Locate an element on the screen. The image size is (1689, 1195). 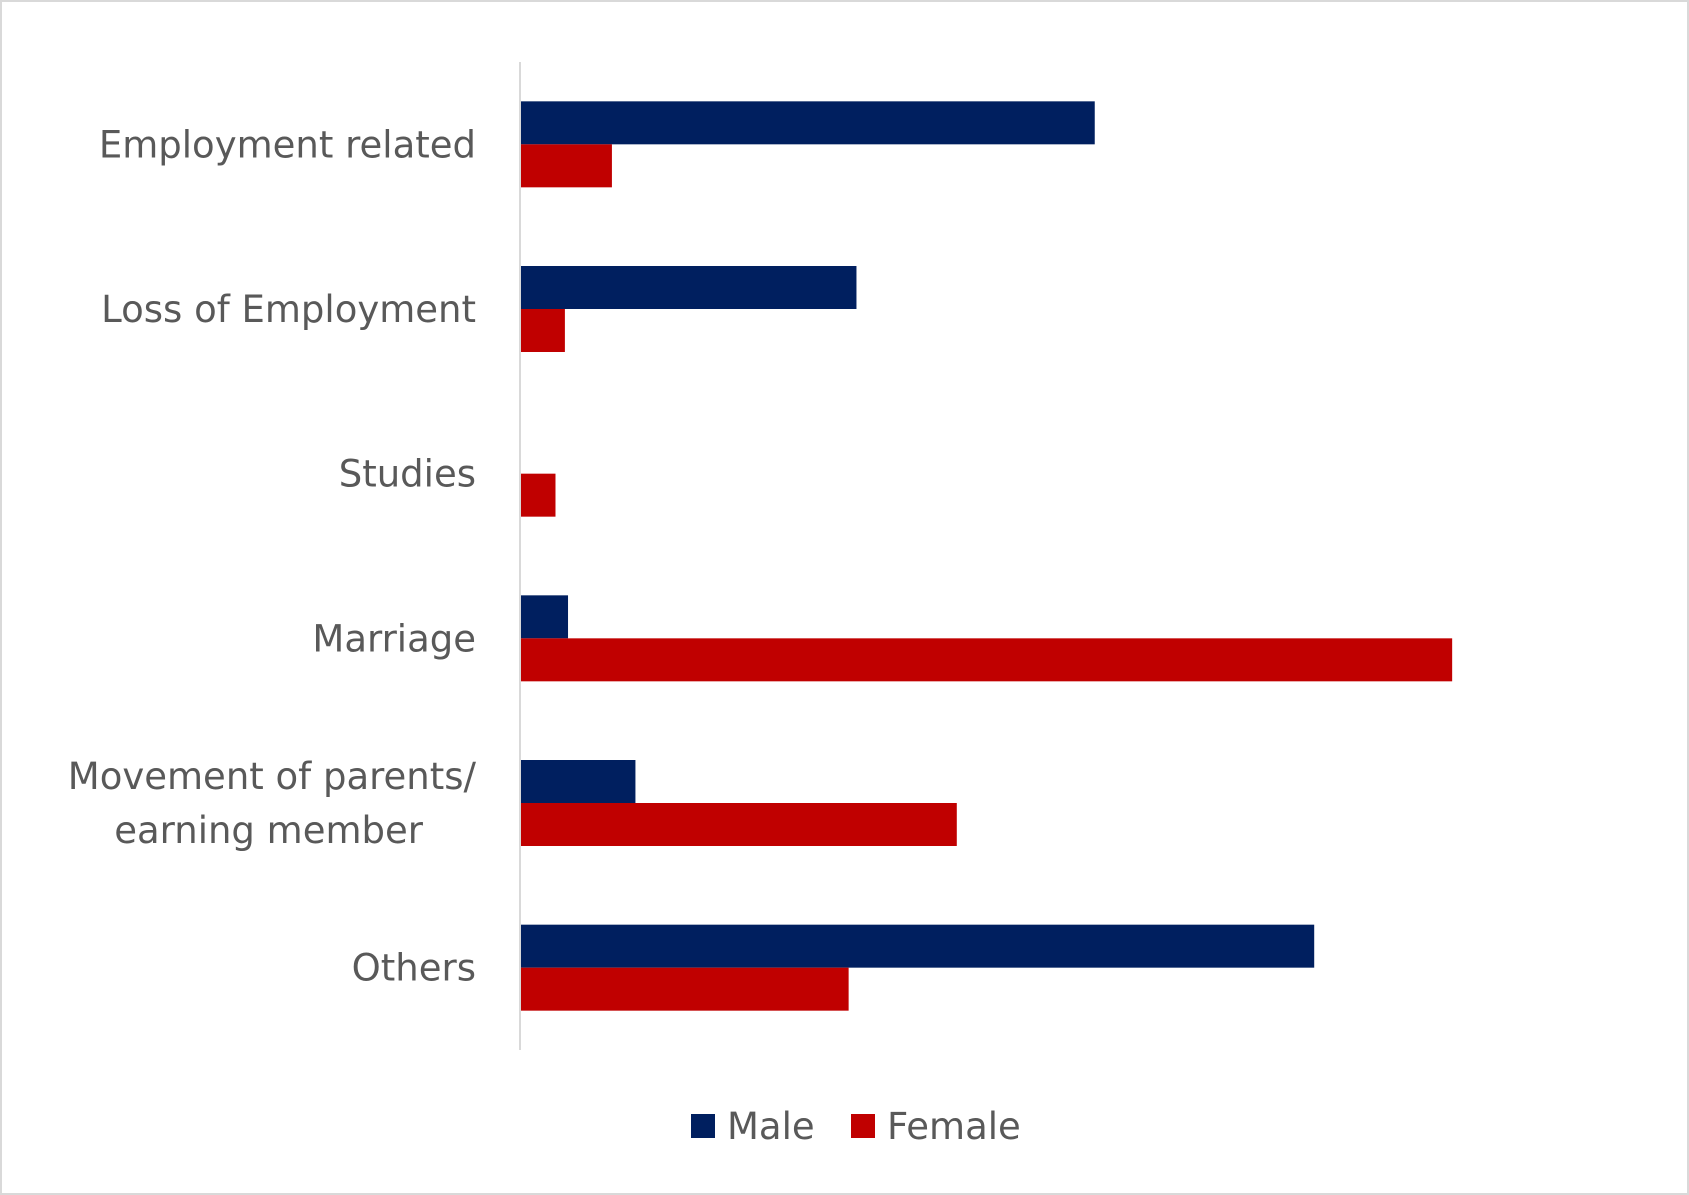
bar-female-others is located at coordinates (685, 989).